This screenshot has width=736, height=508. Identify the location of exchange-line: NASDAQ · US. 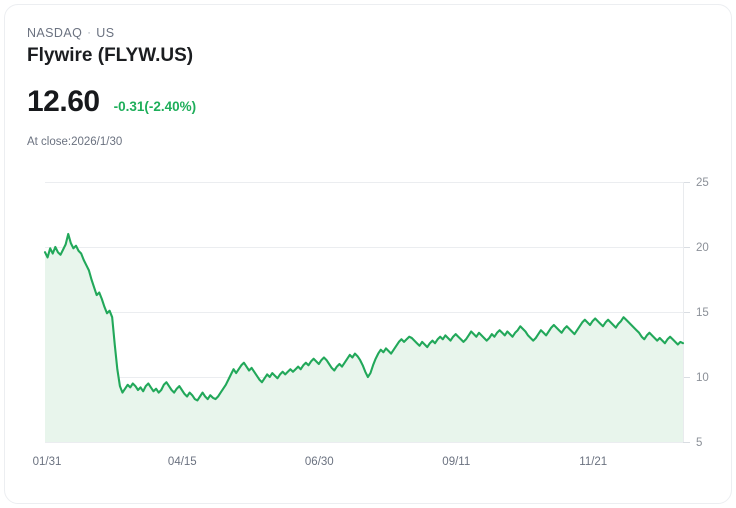
(369, 33).